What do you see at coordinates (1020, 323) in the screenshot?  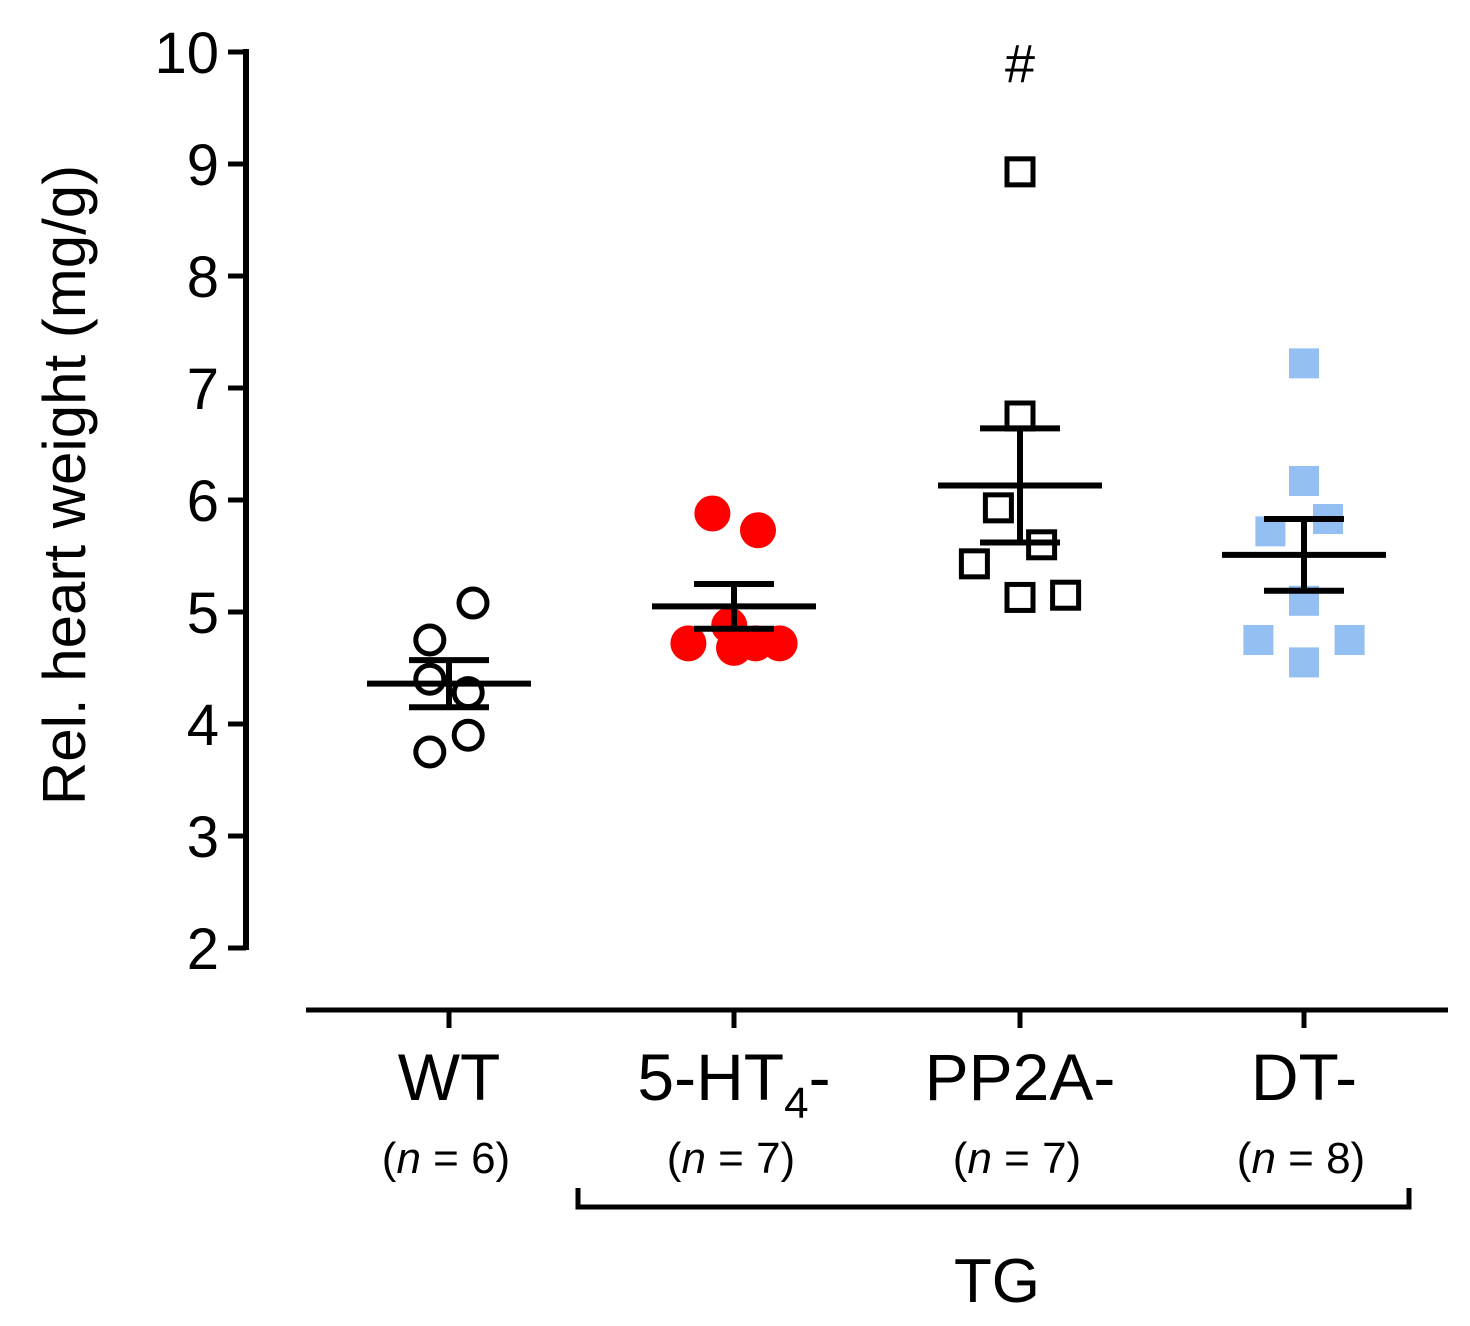 I see `series-2: #` at bounding box center [1020, 323].